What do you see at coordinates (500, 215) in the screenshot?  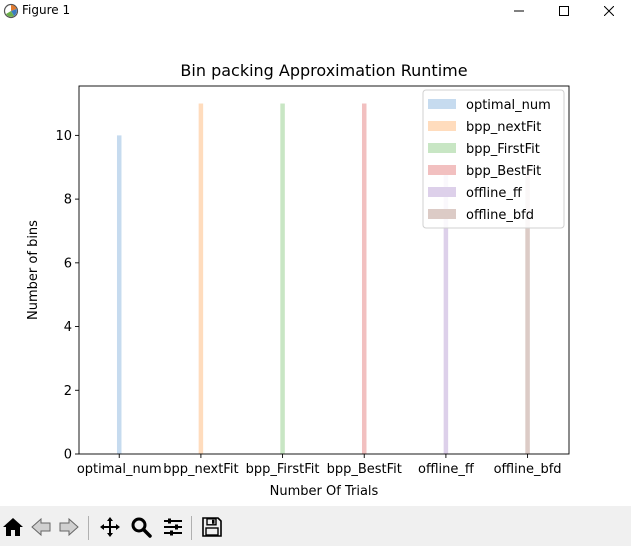 I see `legend-label: offline_bfd` at bounding box center [500, 215].